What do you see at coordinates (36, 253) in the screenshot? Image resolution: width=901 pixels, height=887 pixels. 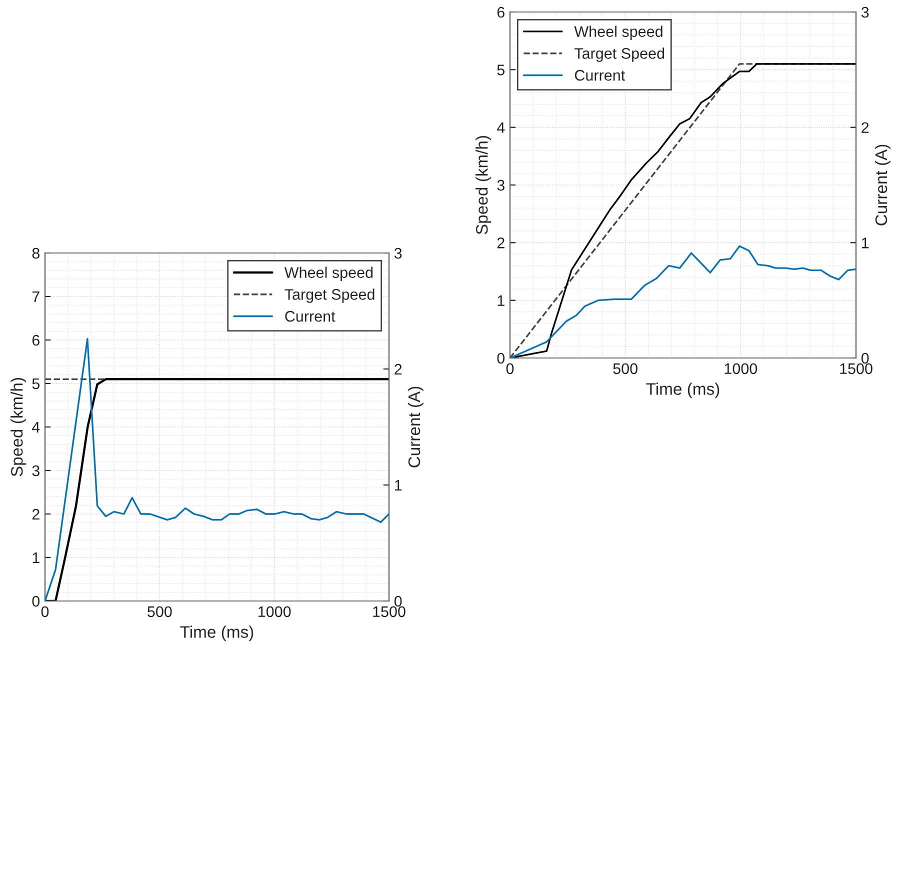 I see `y-tick-label: 8` at bounding box center [36, 253].